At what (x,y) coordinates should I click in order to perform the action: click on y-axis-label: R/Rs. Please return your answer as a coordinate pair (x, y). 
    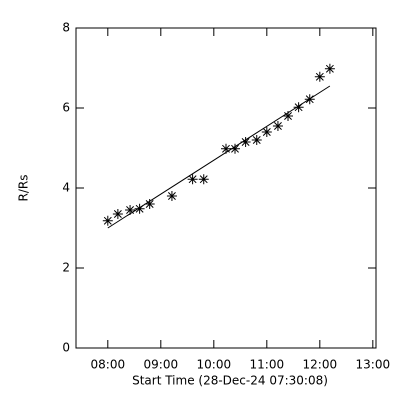
    Looking at the image, I should click on (24, 188).